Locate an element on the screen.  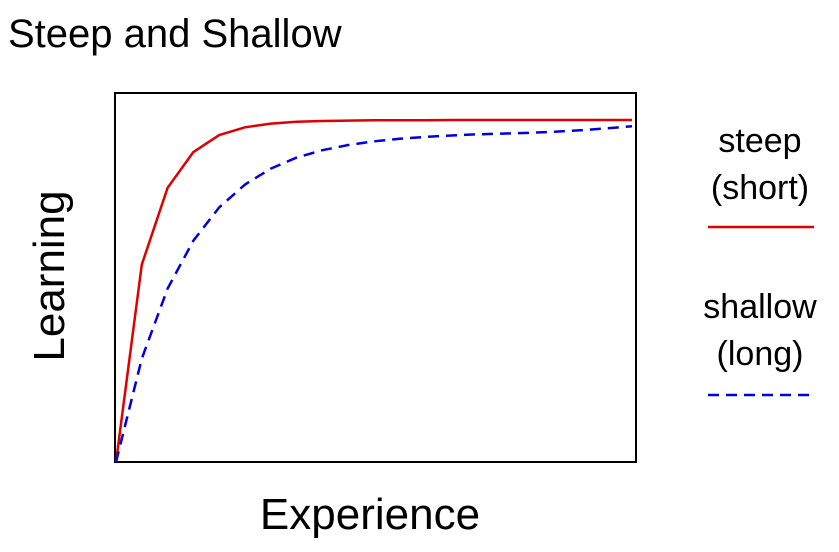
x-axis-label: Experience is located at coordinates (370, 514).